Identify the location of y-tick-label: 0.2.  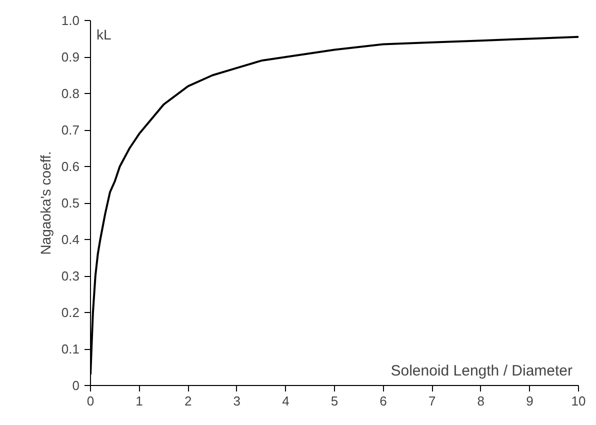
(70, 312).